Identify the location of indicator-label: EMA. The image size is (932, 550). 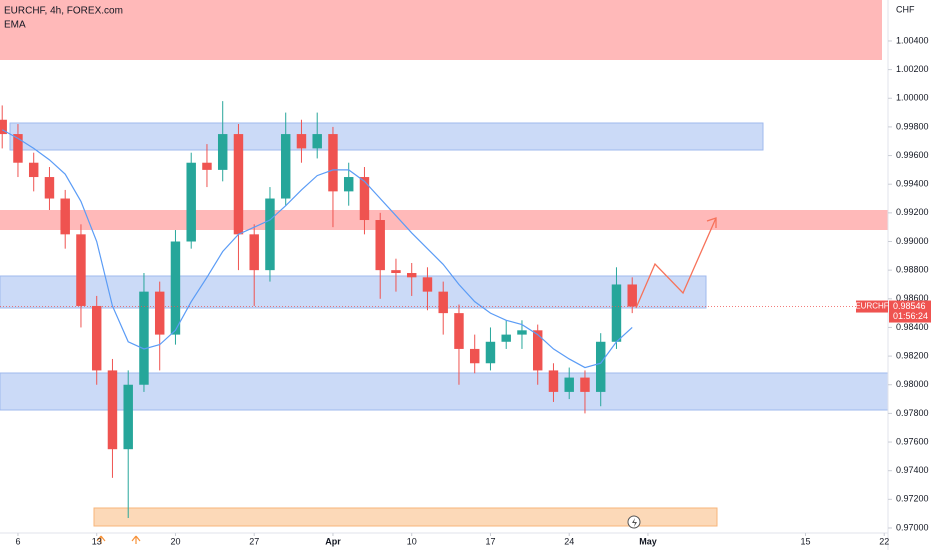
(15, 25).